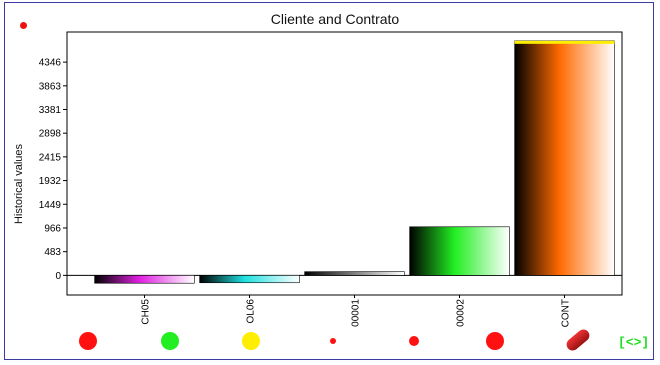 This screenshot has height=365, width=660. Describe the element at coordinates (58, 276) in the screenshot. I see `y-tick-label: 0` at that location.